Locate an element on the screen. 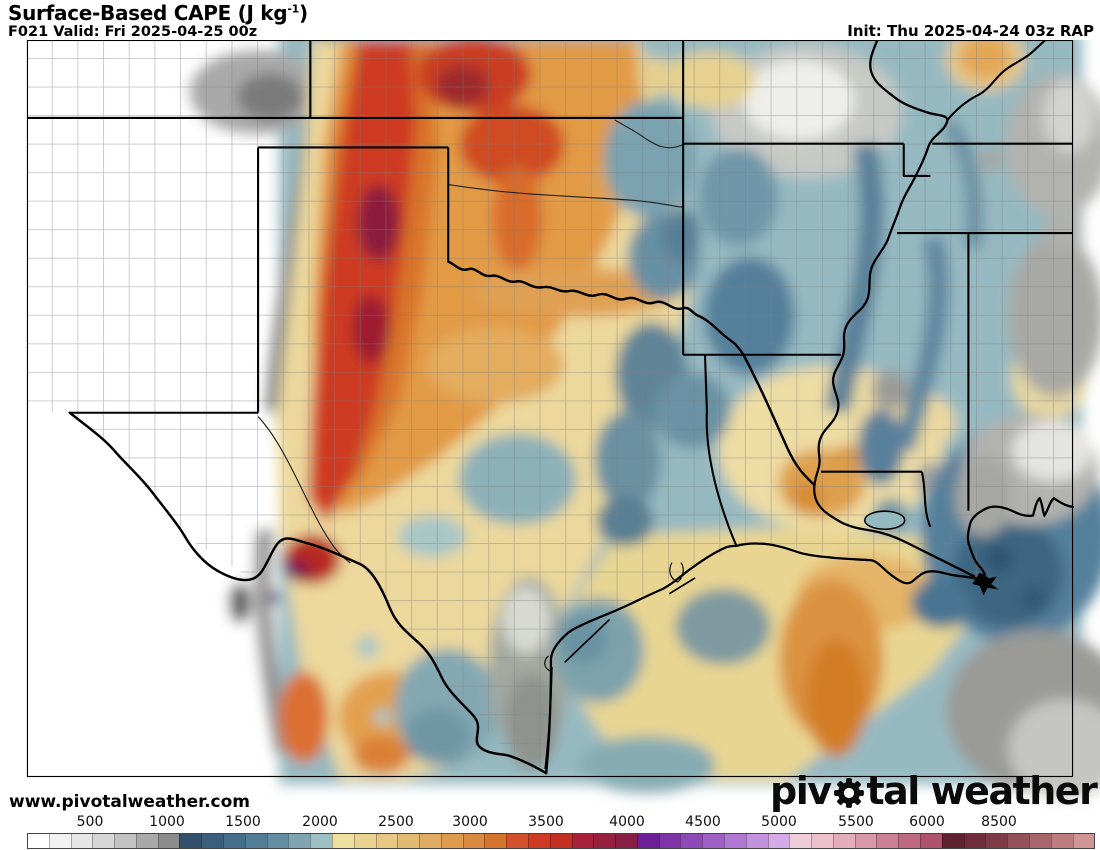 Image resolution: width=1100 pixels, height=850 pixels. colorbar-tick-label: 2500 is located at coordinates (396, 822).